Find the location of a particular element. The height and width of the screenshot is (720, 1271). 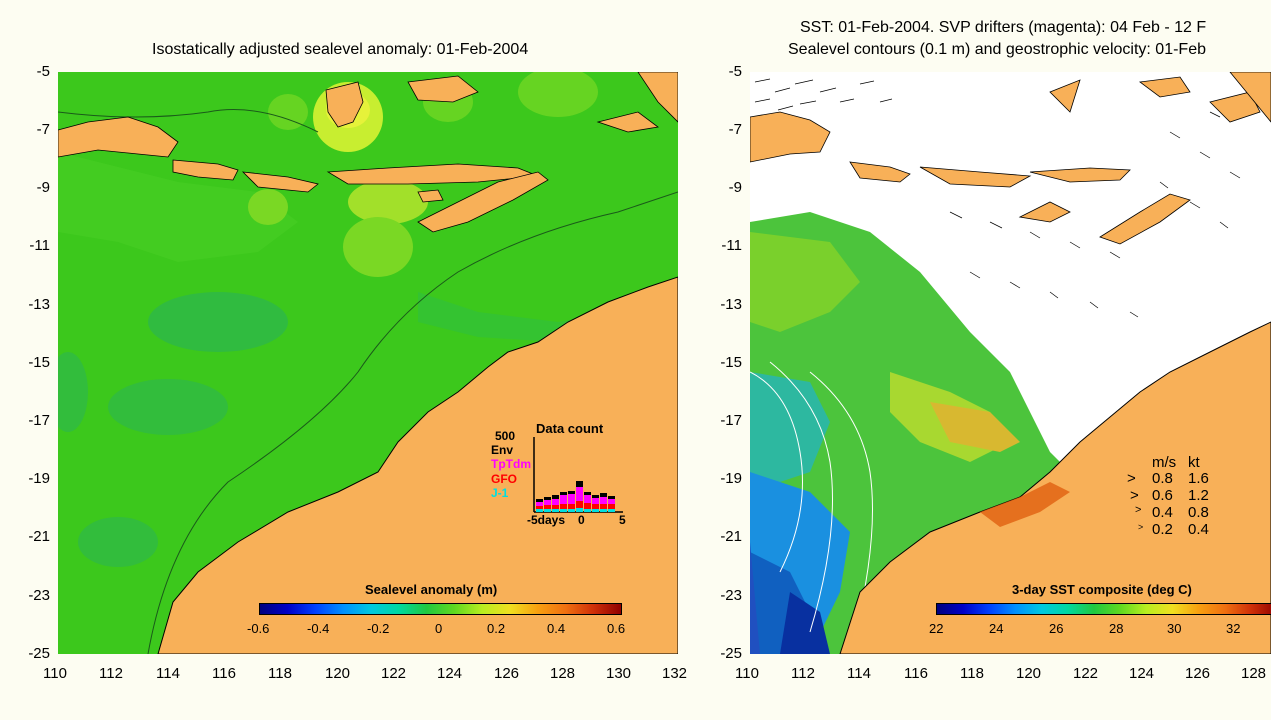

data-count-xlabel-start: -5days is located at coordinates (546, 520).